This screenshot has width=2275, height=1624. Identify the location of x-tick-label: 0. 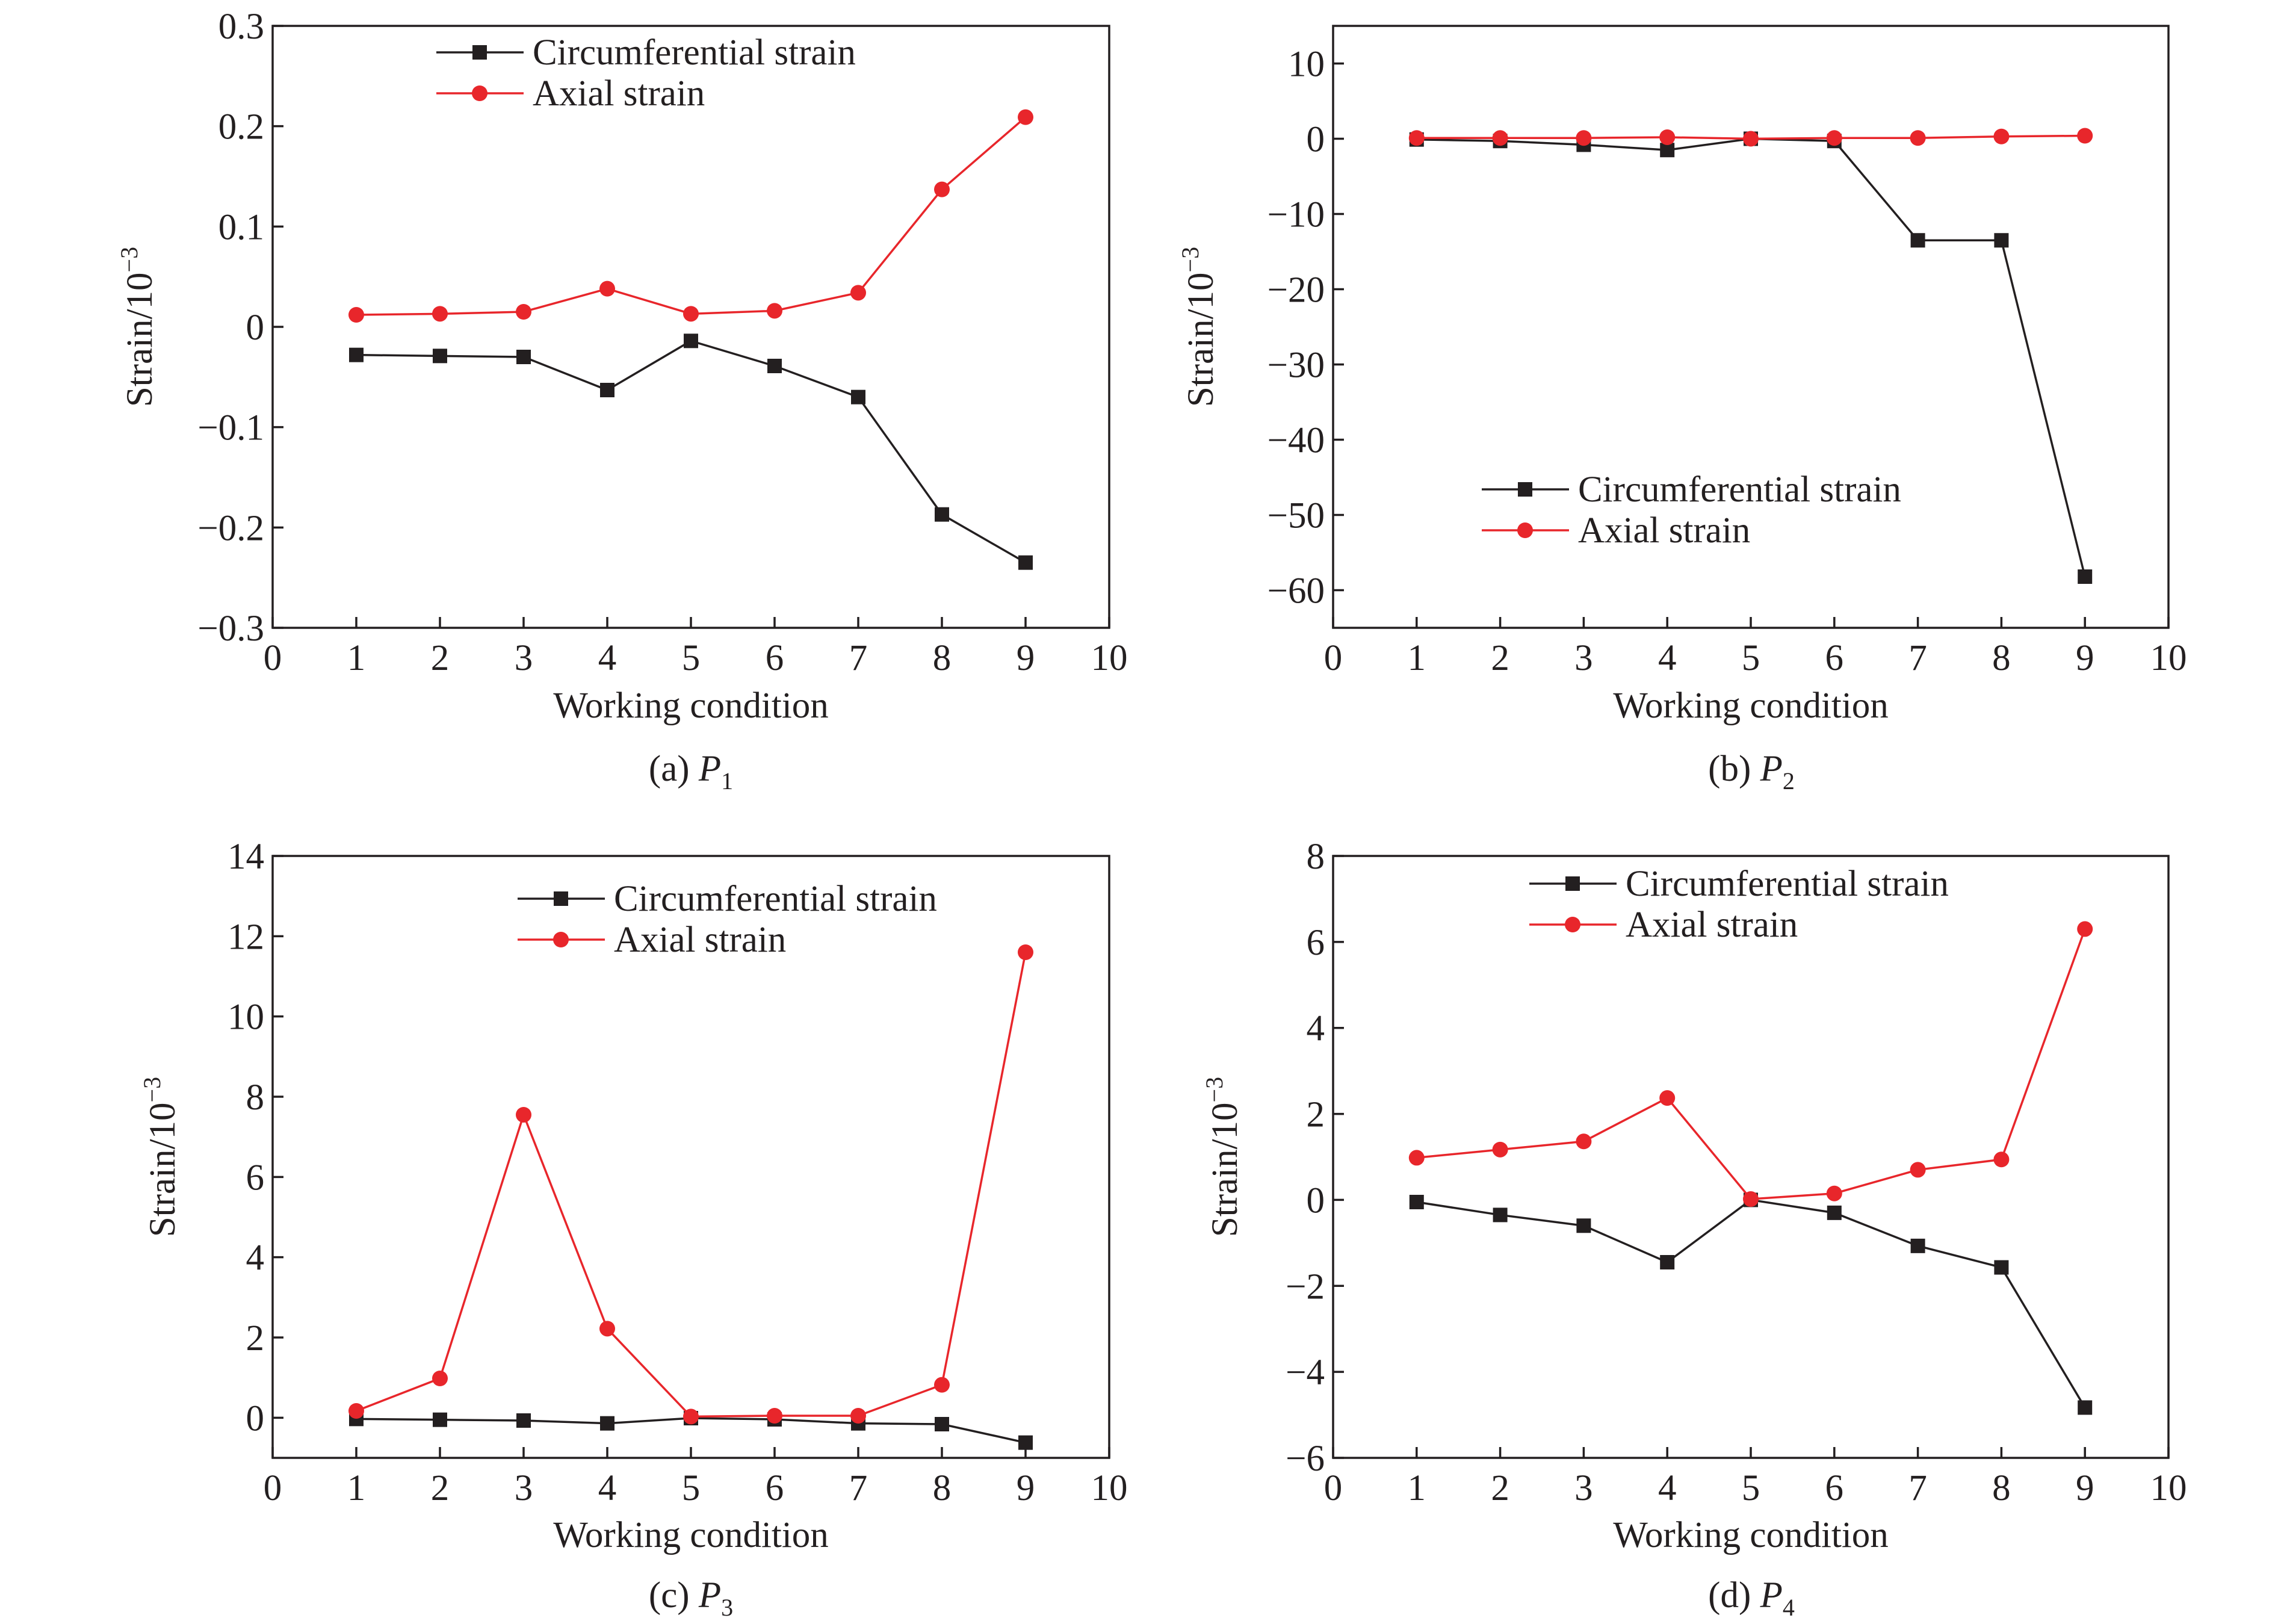
(273, 1488).